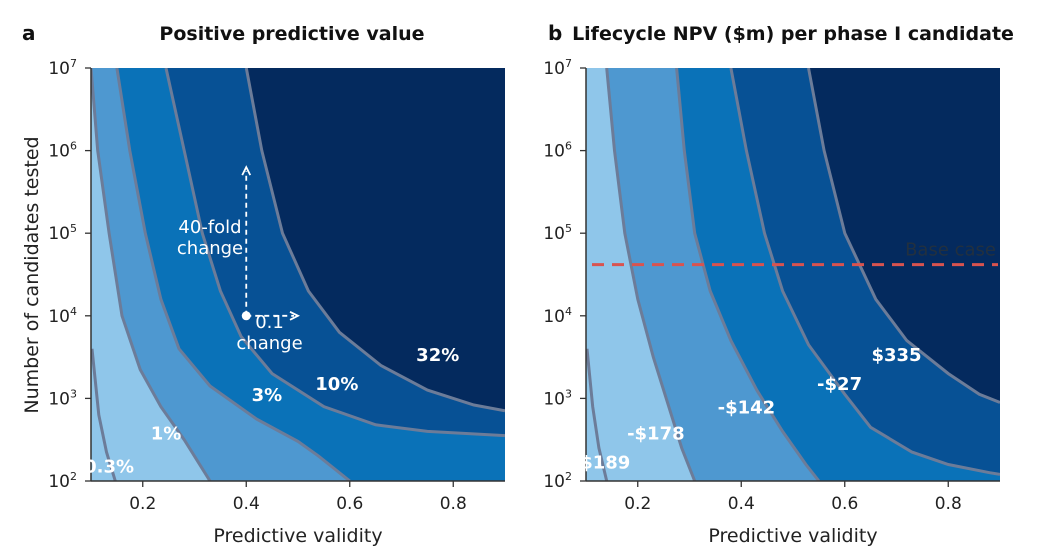  What do you see at coordinates (656, 434) in the screenshot?
I see `region-label-b-1: -$178` at bounding box center [656, 434].